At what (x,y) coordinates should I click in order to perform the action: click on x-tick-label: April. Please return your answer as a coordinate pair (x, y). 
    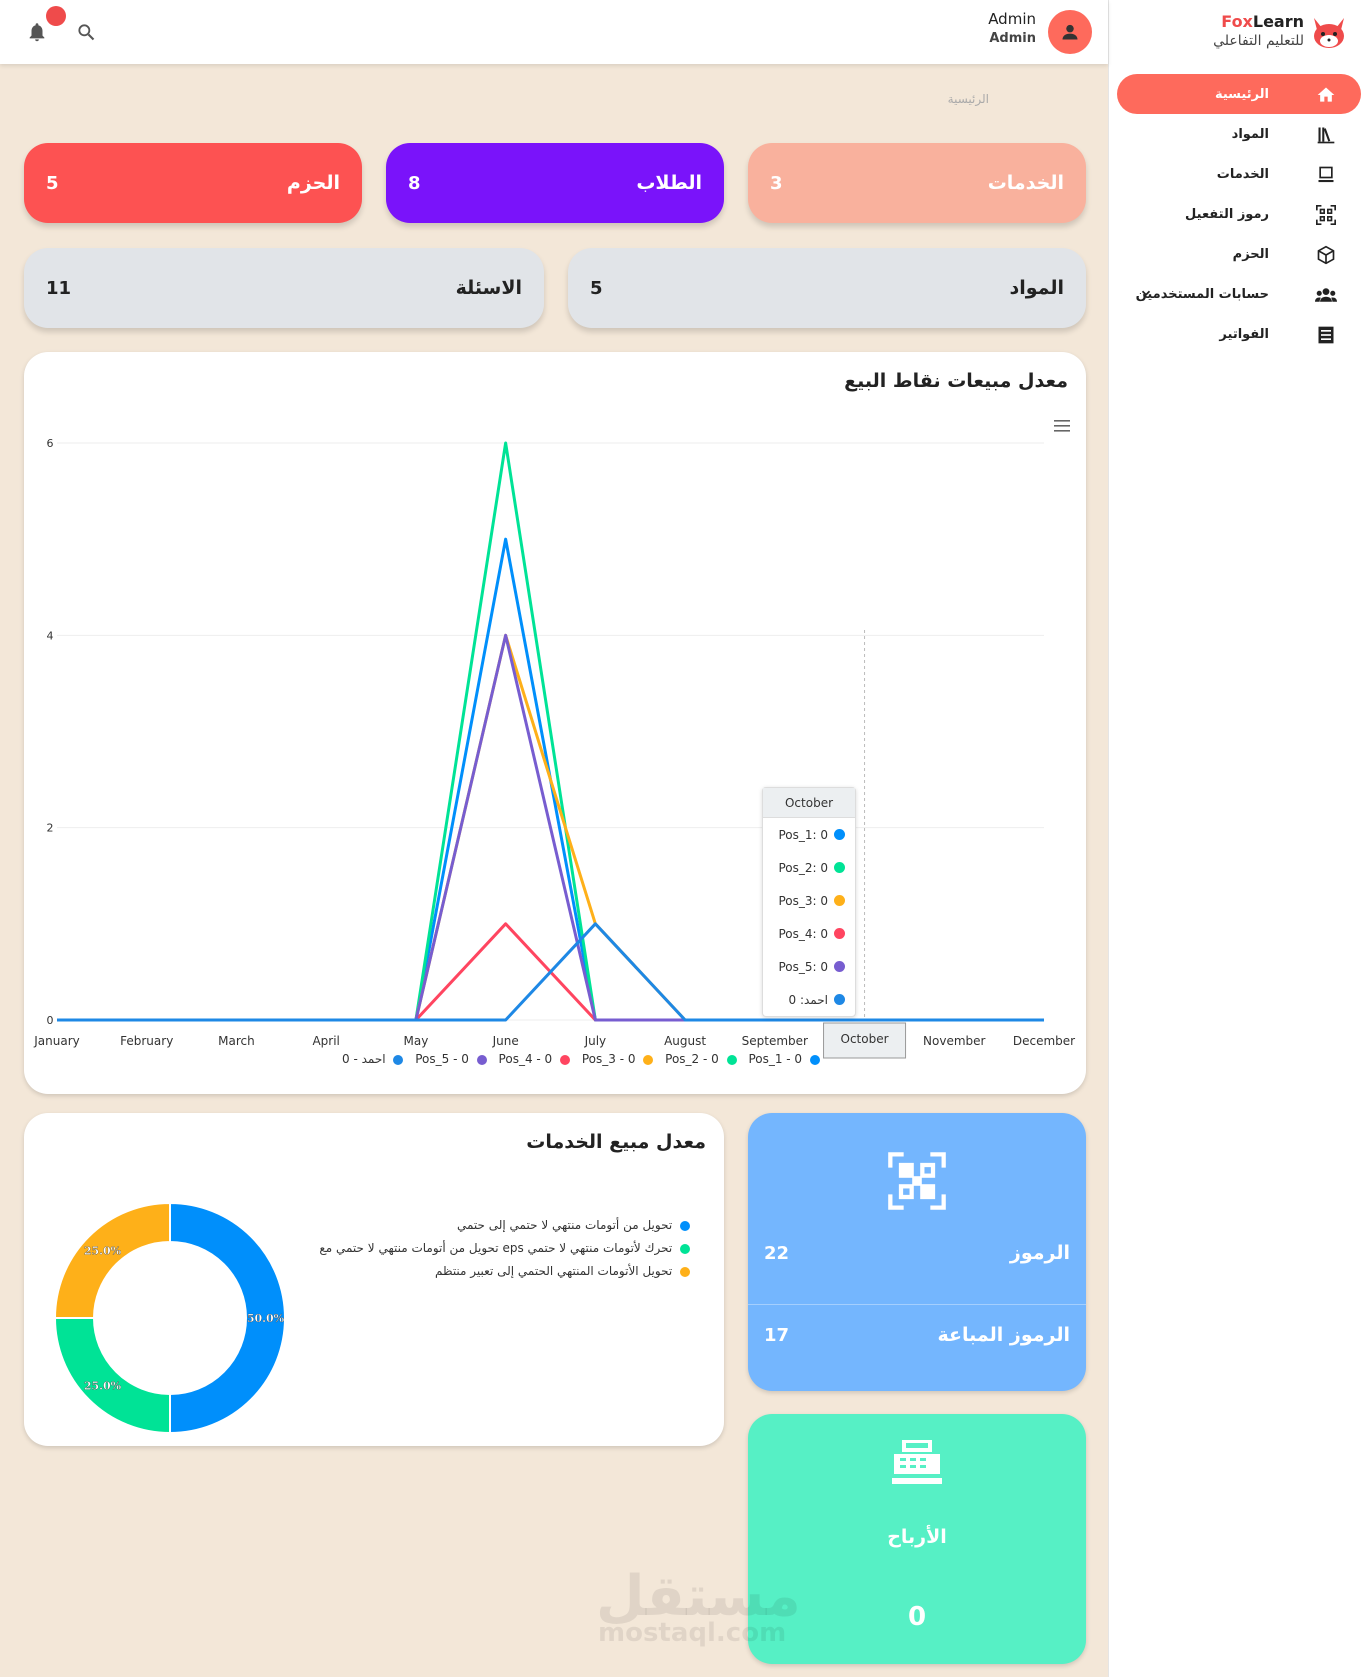
    Looking at the image, I should click on (325, 1041).